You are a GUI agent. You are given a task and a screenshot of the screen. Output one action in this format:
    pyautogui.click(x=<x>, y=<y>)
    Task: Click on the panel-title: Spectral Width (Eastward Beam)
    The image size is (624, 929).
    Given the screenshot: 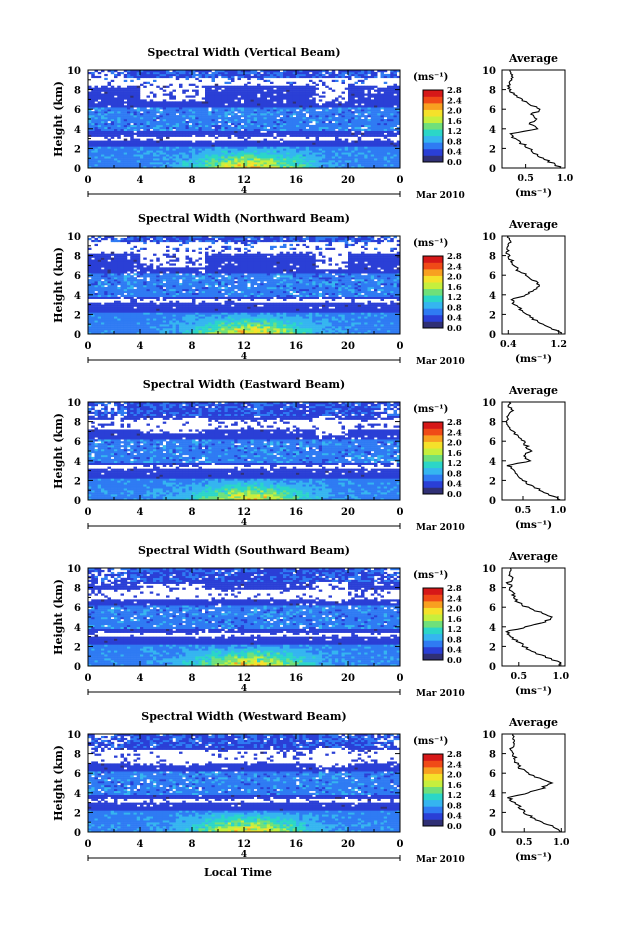 What is the action you would take?
    pyautogui.click(x=244, y=384)
    